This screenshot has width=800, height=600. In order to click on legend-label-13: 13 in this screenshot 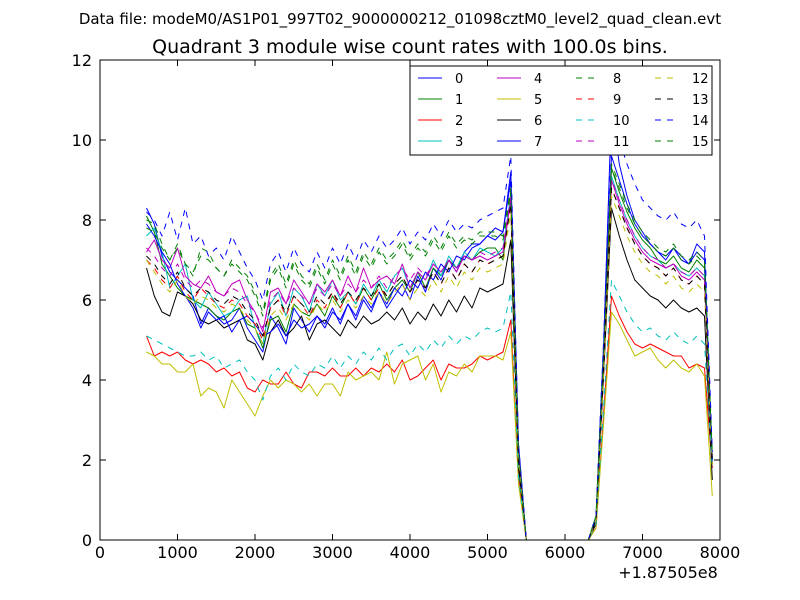, I will do `click(700, 100)`.